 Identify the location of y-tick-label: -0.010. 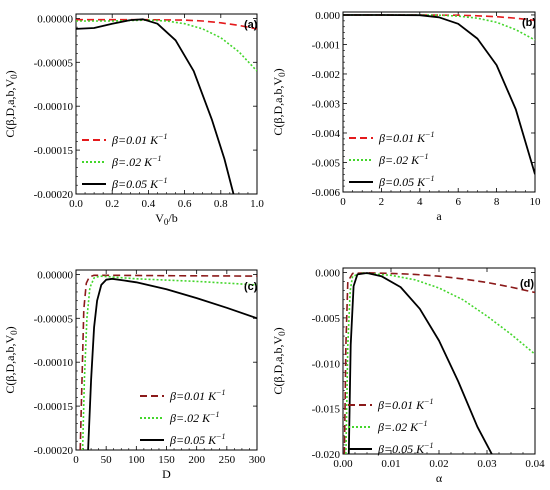
(326, 364).